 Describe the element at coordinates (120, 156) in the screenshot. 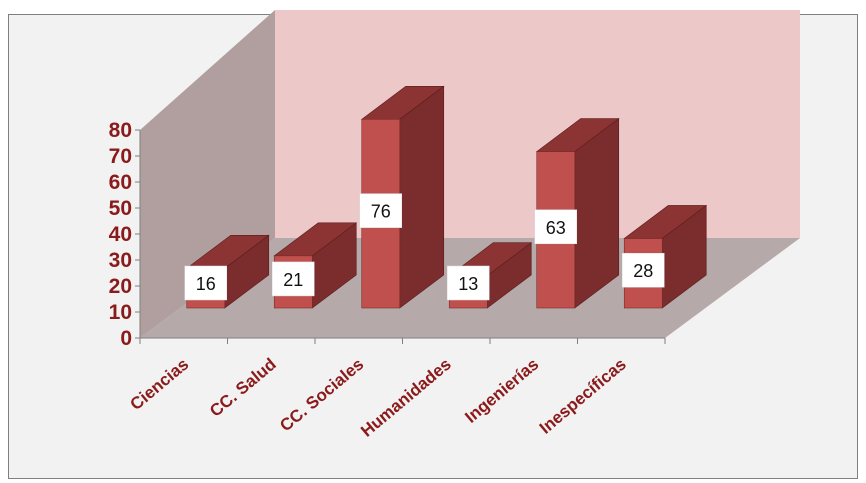

I see `y-tick-label: 70` at that location.